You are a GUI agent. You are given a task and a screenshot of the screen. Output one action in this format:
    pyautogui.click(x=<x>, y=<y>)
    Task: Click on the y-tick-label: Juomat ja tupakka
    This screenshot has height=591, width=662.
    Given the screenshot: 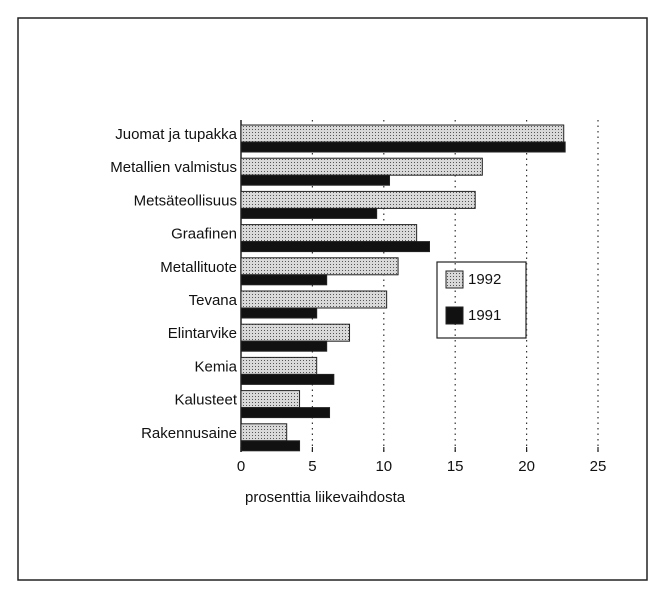 What is the action you would take?
    pyautogui.click(x=176, y=134)
    